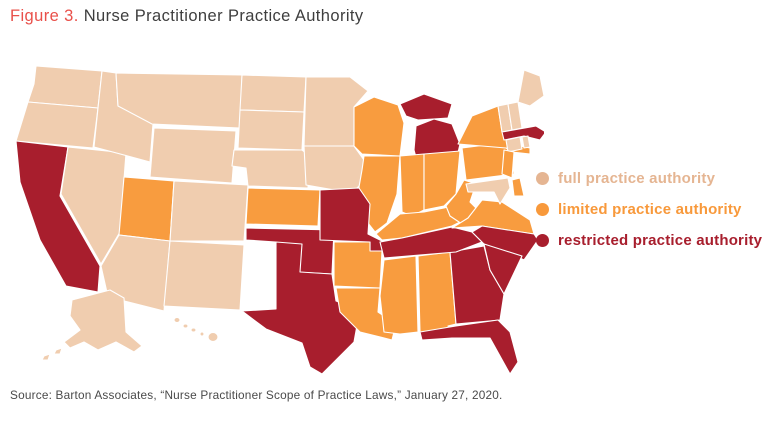 Image resolution: width=768 pixels, height=421 pixels. I want to click on state-fl, so click(469, 347).